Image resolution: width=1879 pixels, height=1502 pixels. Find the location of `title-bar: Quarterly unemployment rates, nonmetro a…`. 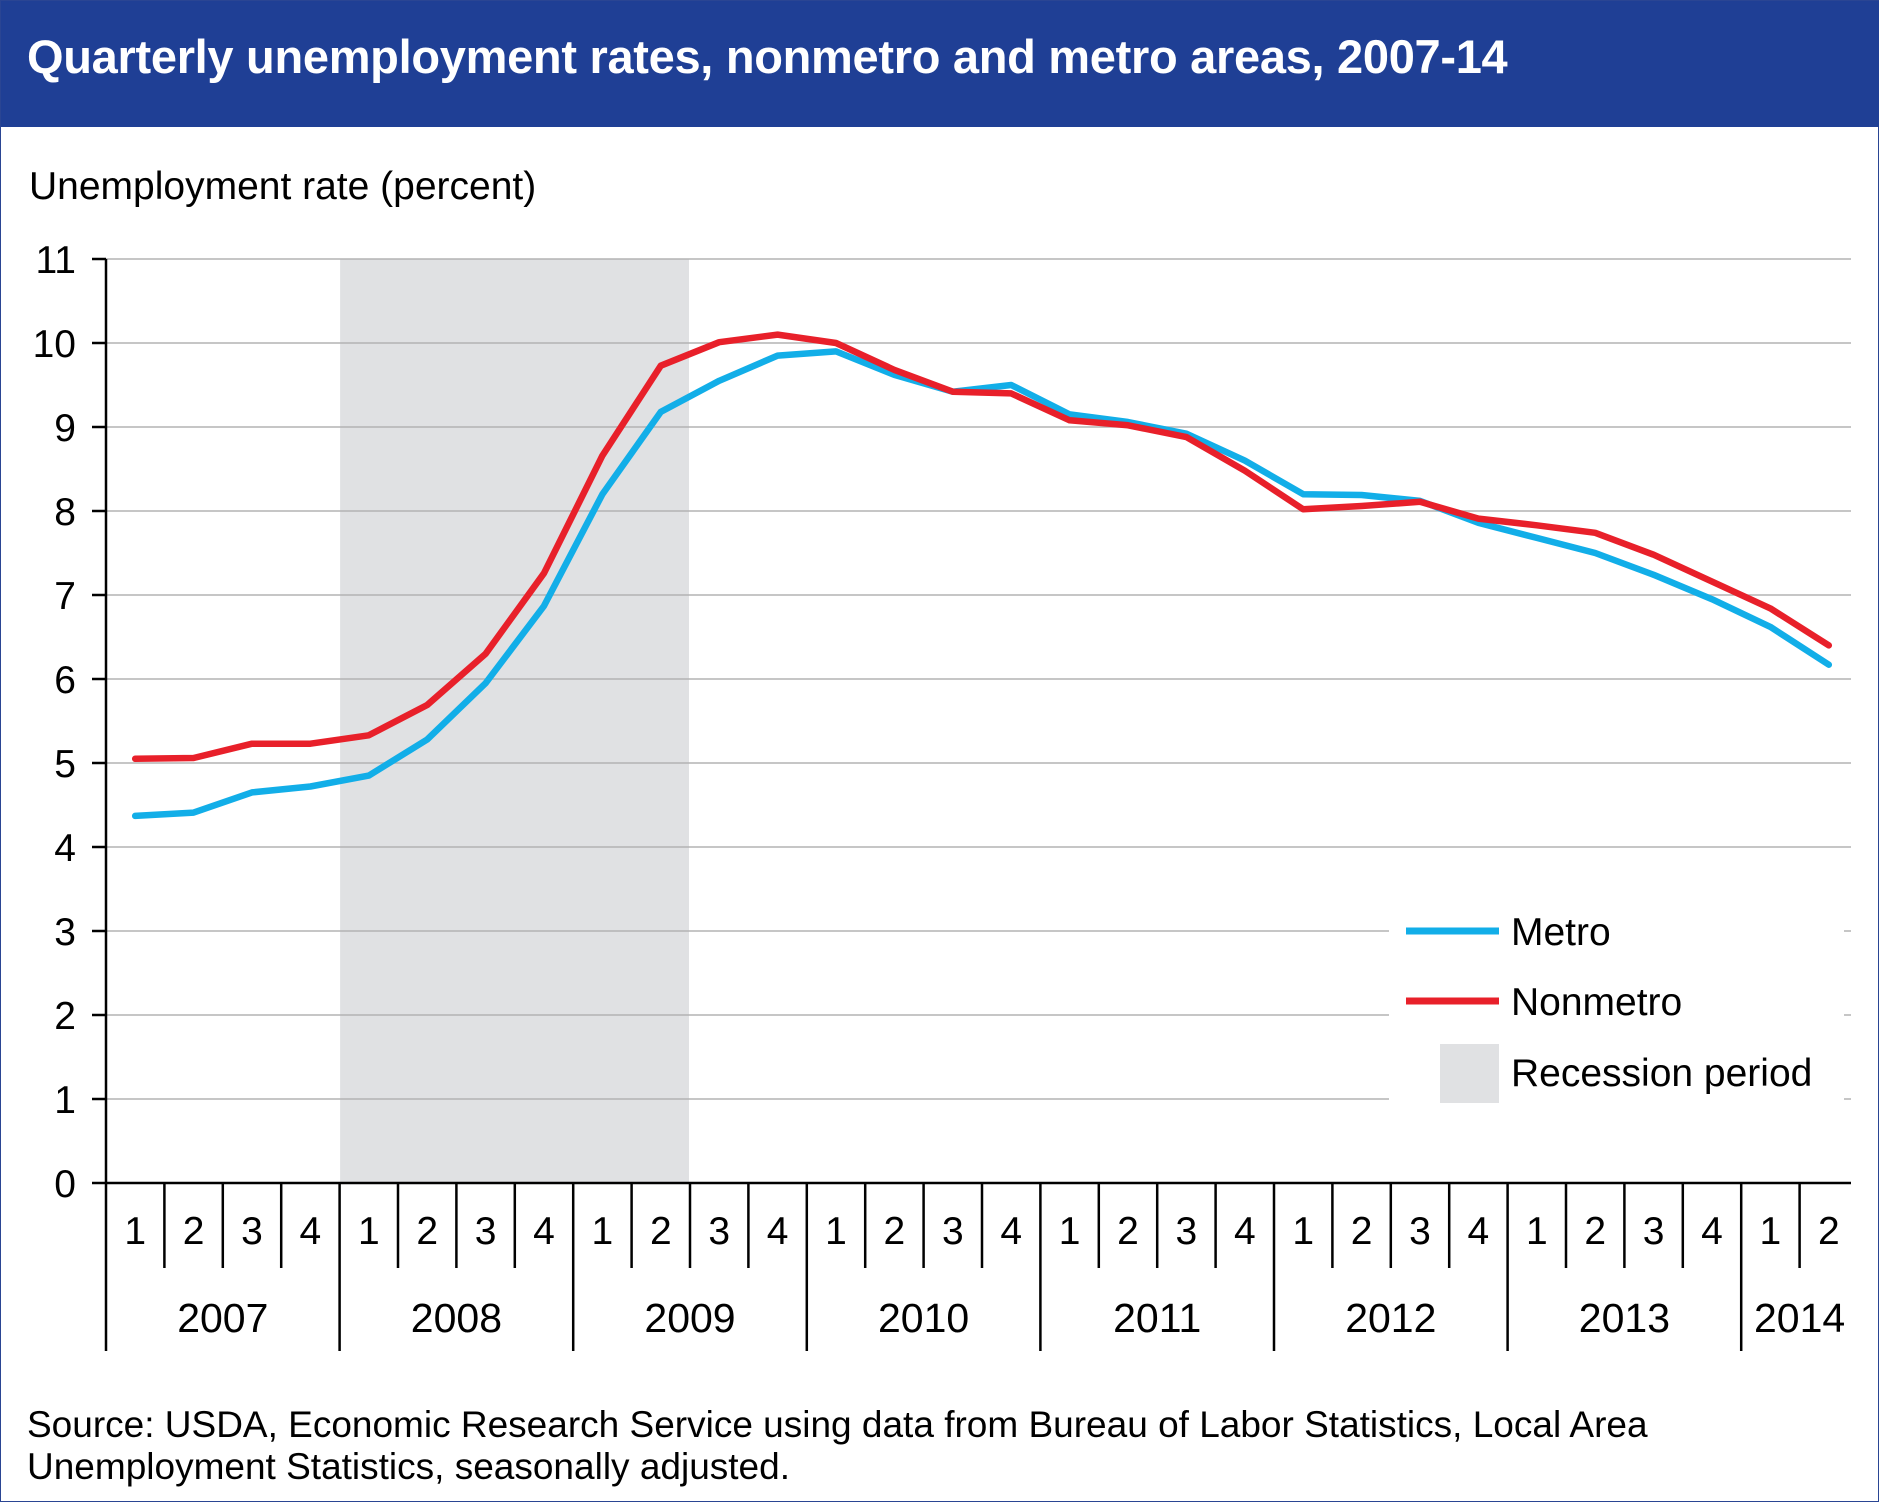

title-bar: Quarterly unemployment rates, nonmetro a… is located at coordinates (940, 64).